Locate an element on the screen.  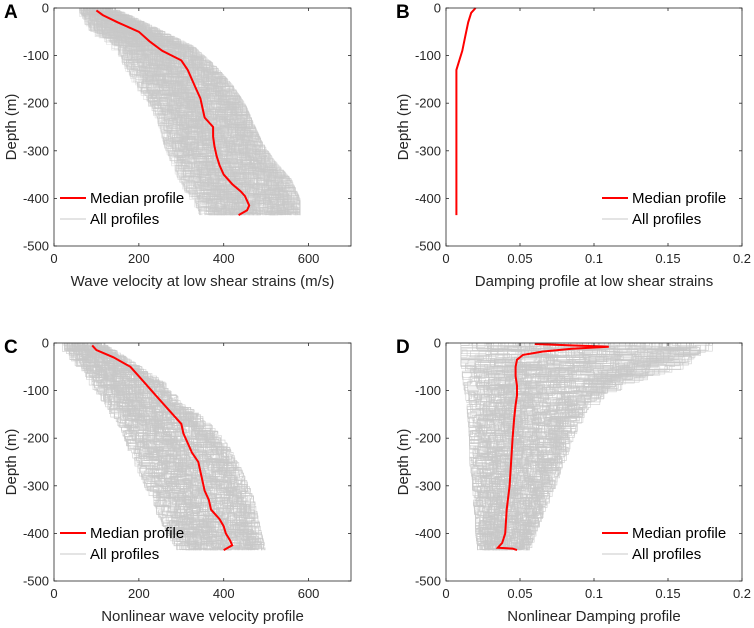
x-axis-label: Nonlinear Damping profile is located at coordinates (593, 616).